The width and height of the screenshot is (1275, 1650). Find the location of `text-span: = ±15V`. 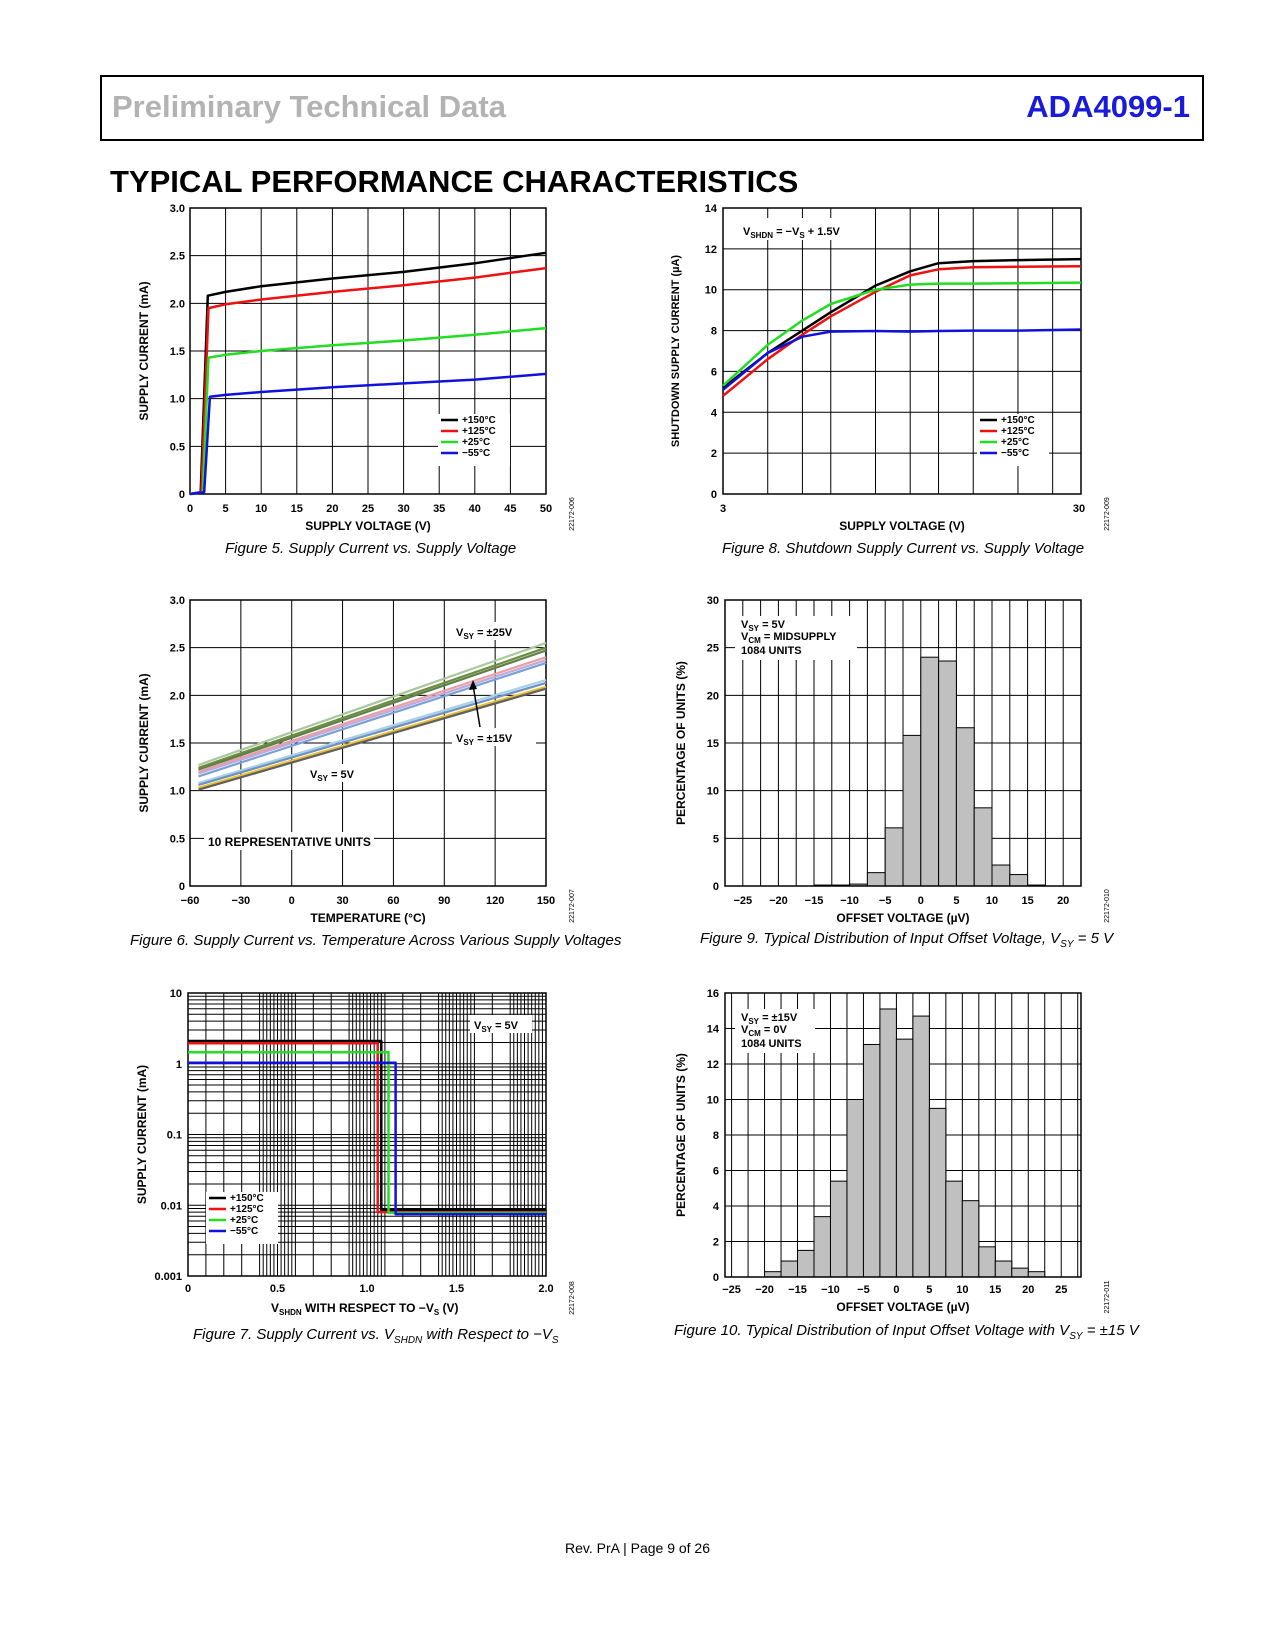

text-span: = ±15V is located at coordinates (778, 1018).